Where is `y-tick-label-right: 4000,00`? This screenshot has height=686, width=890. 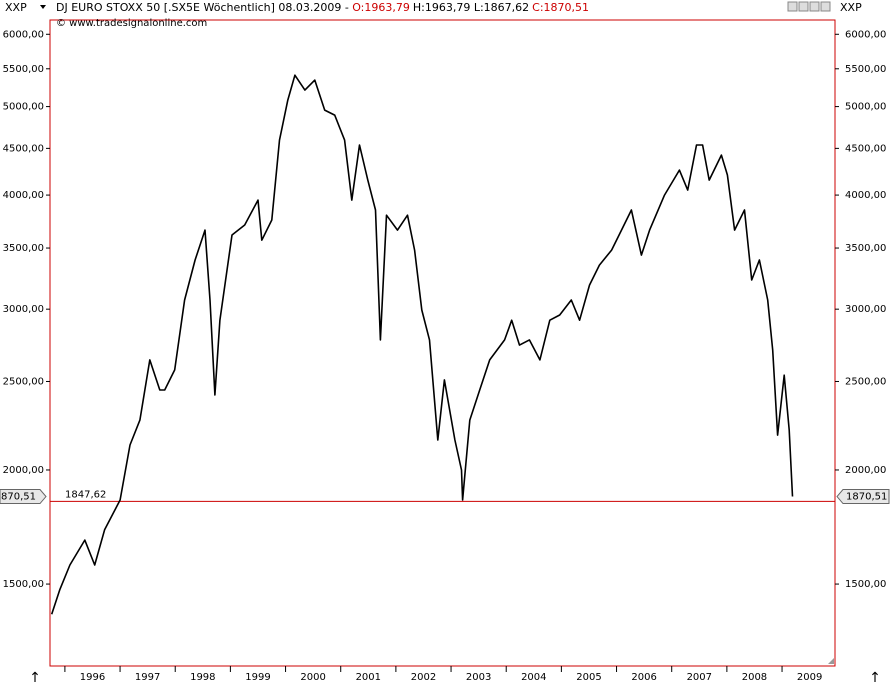
y-tick-label-right: 4000,00 is located at coordinates (865, 195).